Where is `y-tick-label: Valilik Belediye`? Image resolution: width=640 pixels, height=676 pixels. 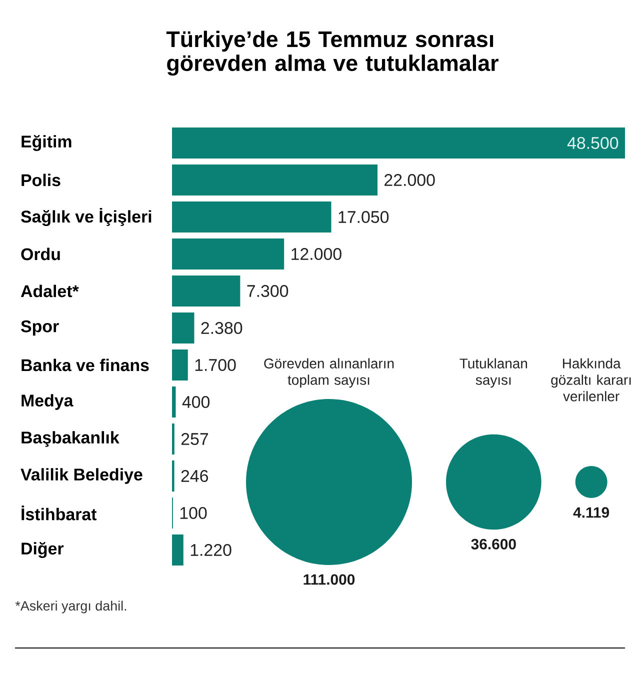 y-tick-label: Valilik Belediye is located at coordinates (81, 476).